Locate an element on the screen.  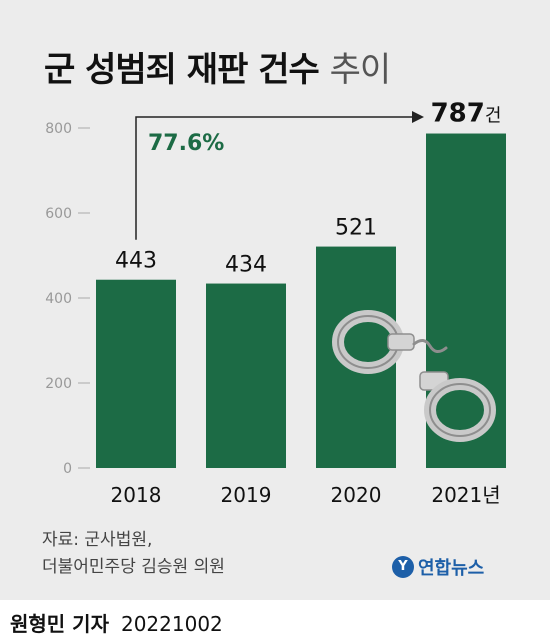
arrow-head is located at coordinates (418, 117).